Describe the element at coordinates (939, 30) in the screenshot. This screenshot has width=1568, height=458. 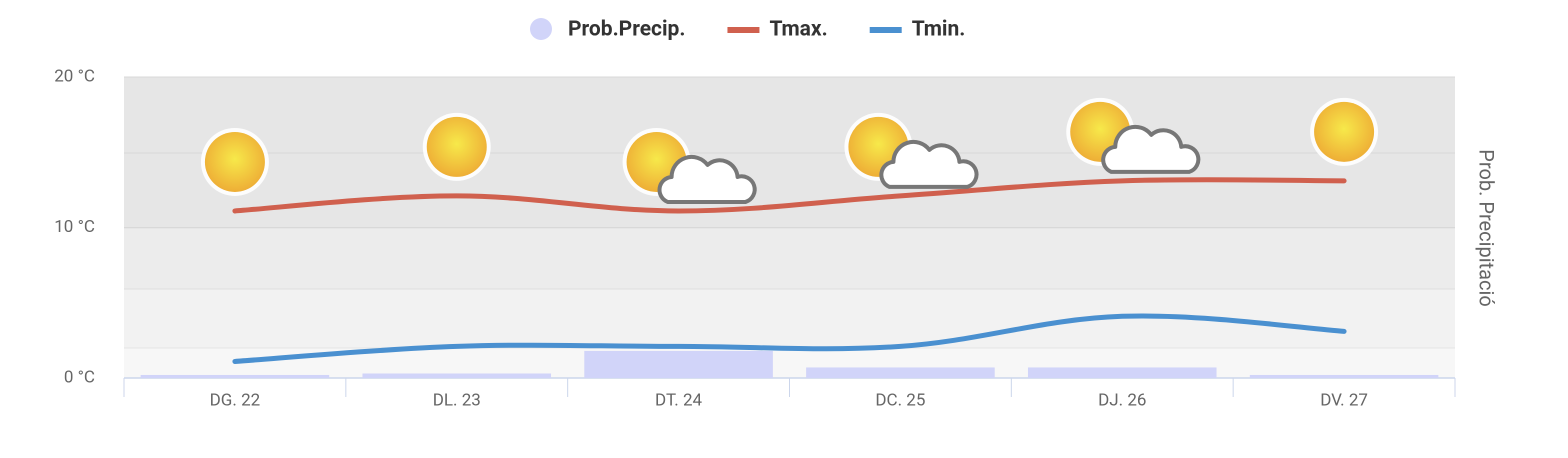
I see `legend-label: Tmin.` at that location.